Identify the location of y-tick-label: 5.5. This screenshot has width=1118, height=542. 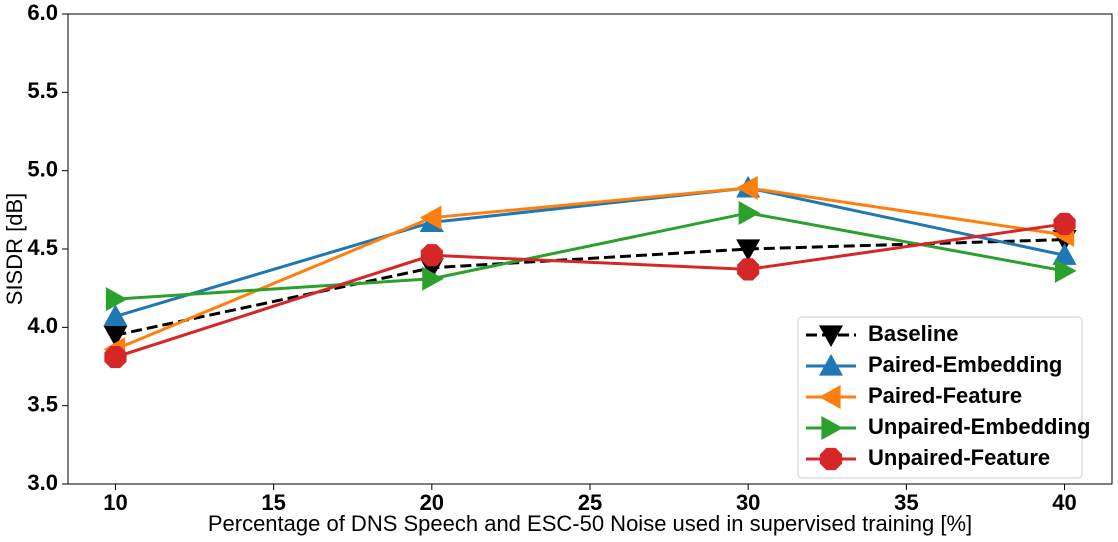
(42, 90).